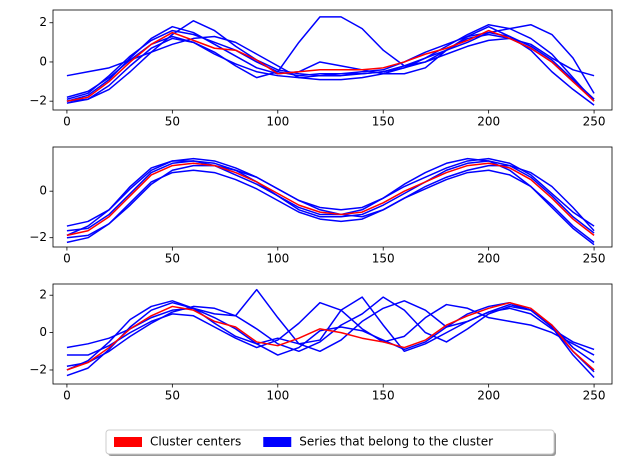  Describe the element at coordinates (396, 442) in the screenshot. I see `legend-label: Series that belong to the cluster` at that location.